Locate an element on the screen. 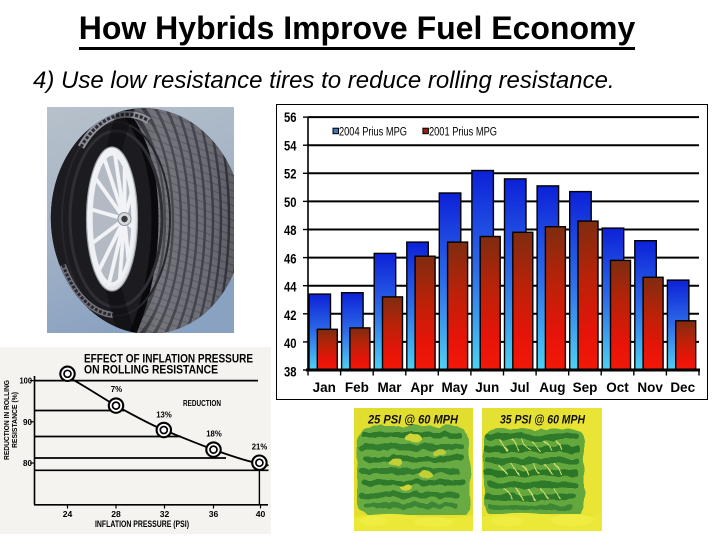 The height and width of the screenshot is (540, 720). svg-text: 25 PSI @ 60 MPH is located at coordinates (413, 420).